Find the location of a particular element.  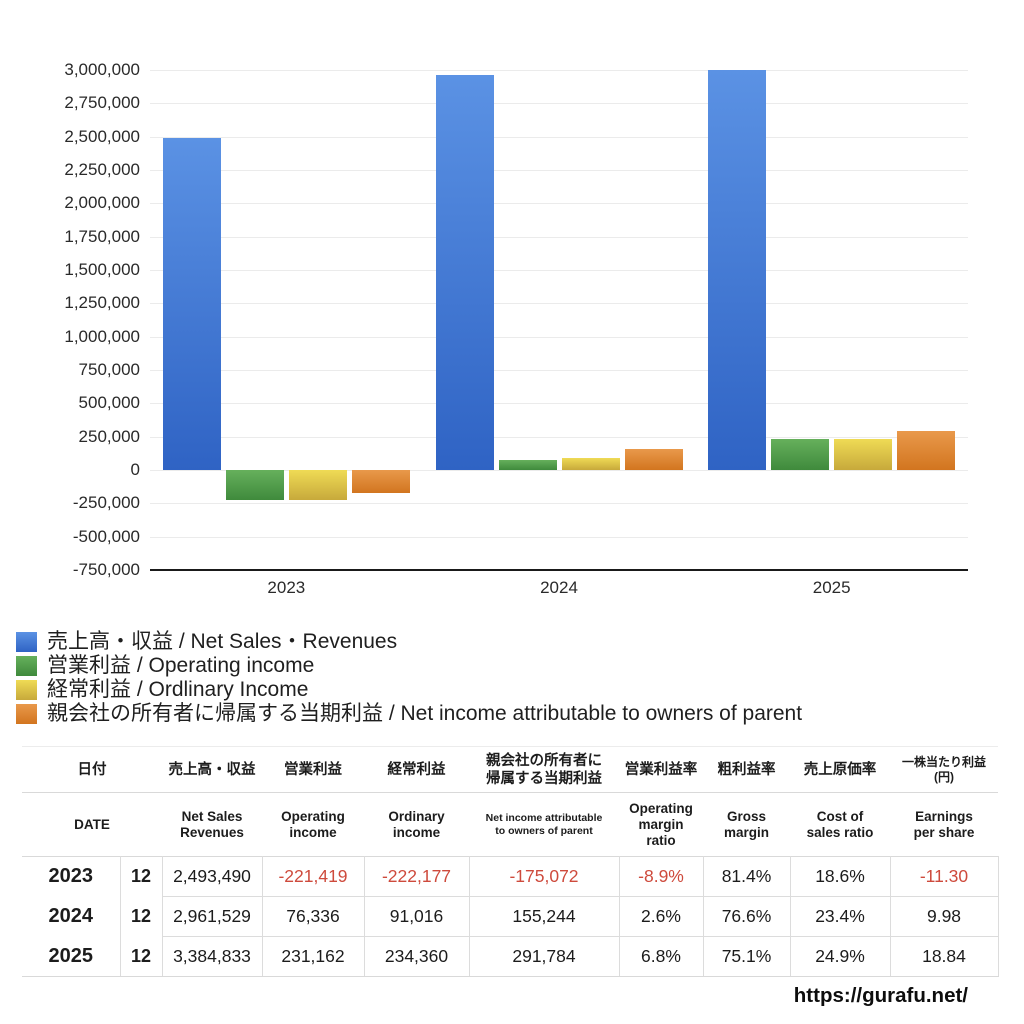

y-tick-label: 750,000 is located at coordinates (109, 369).